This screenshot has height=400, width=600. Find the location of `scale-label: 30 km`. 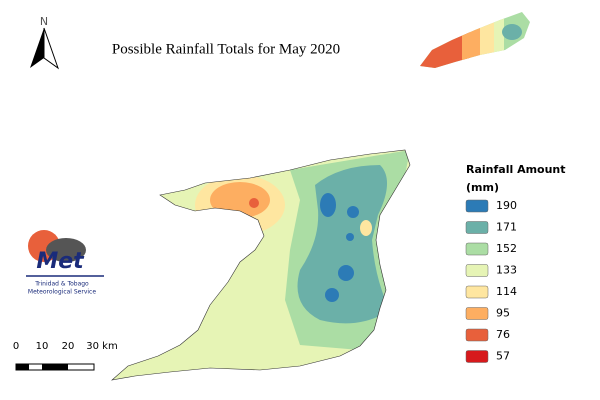

scale-label: 30 km is located at coordinates (101, 346).